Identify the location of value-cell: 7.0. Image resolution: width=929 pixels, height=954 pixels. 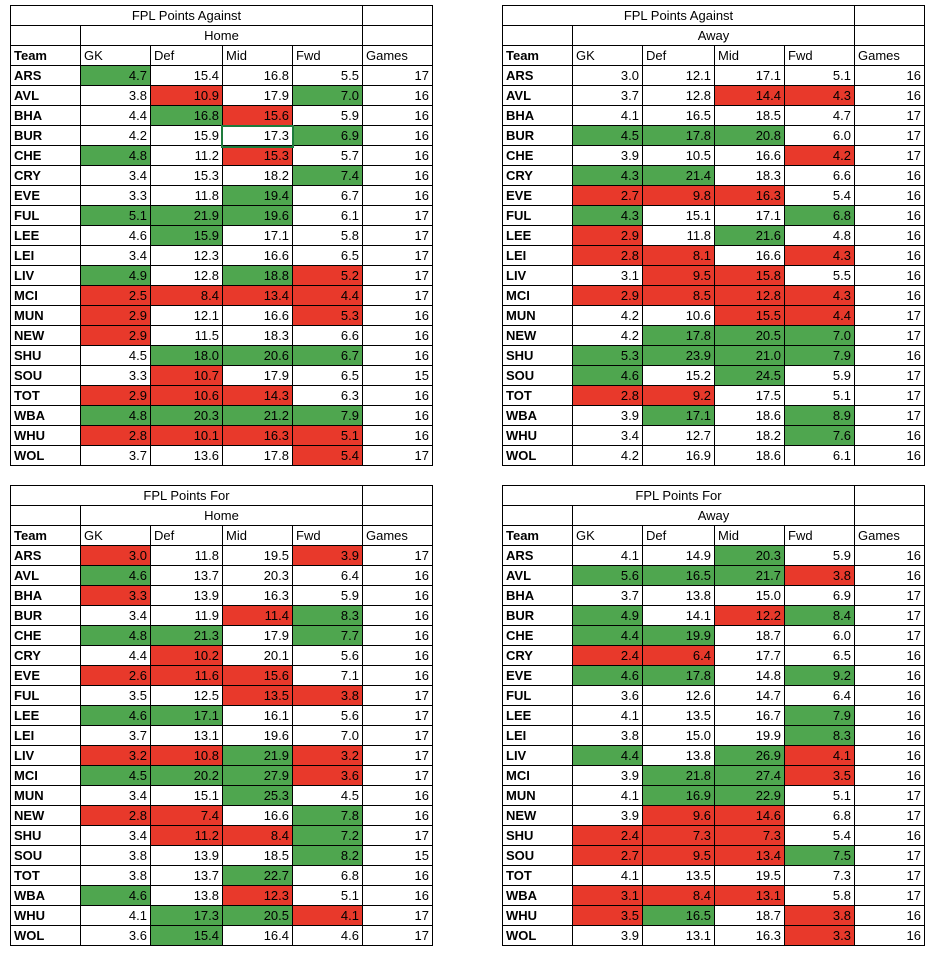
(327, 735).